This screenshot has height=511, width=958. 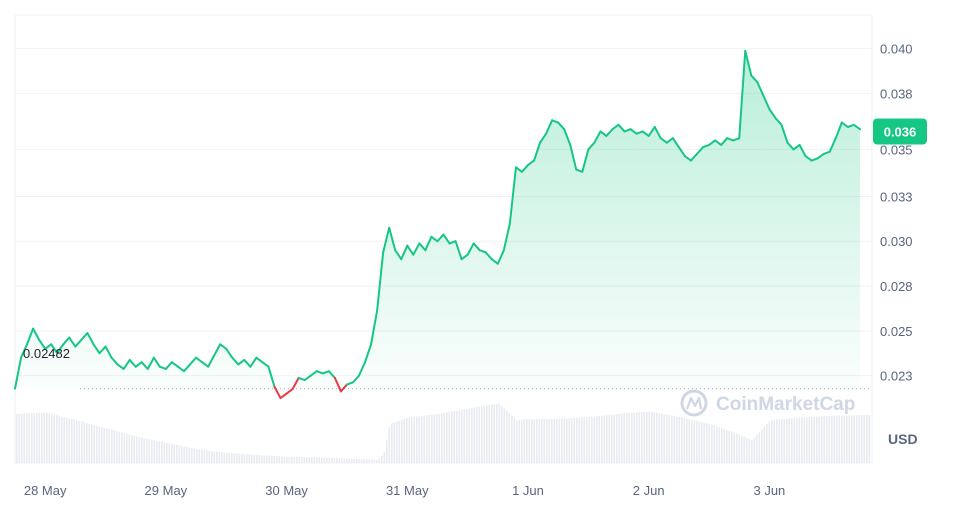 I want to click on x-tick-label: 28 May, so click(x=45, y=490).